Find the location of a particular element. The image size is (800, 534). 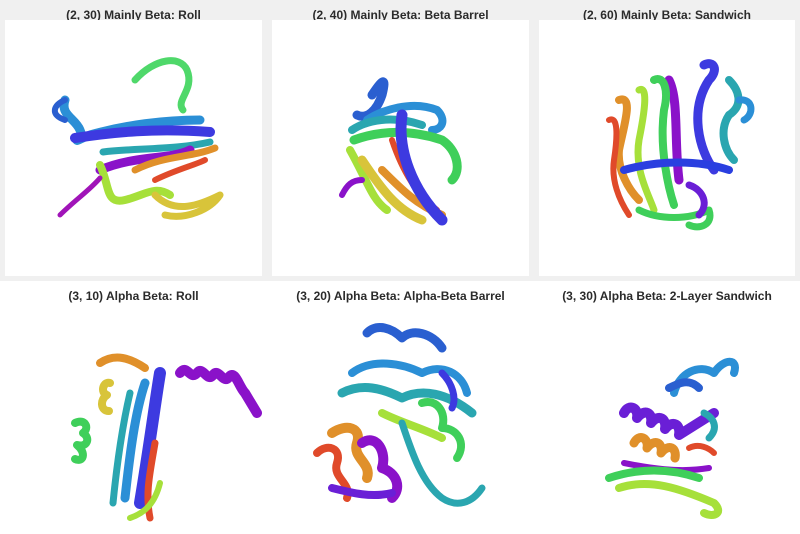

protein-ribbon-alpha-beta-barrel-icon is located at coordinates (400, 416).